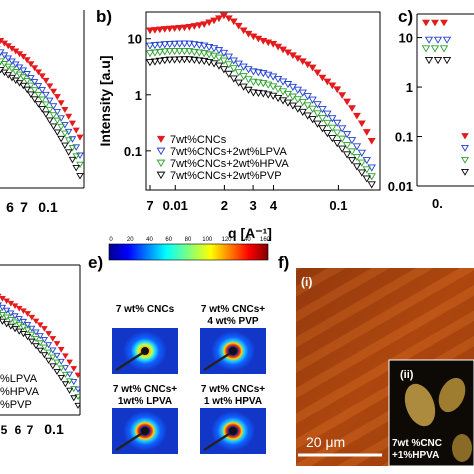 The image size is (474, 474). Describe the element at coordinates (145, 401) in the screenshot. I see `saxs-label-line2: 1wt% LPVA` at that location.